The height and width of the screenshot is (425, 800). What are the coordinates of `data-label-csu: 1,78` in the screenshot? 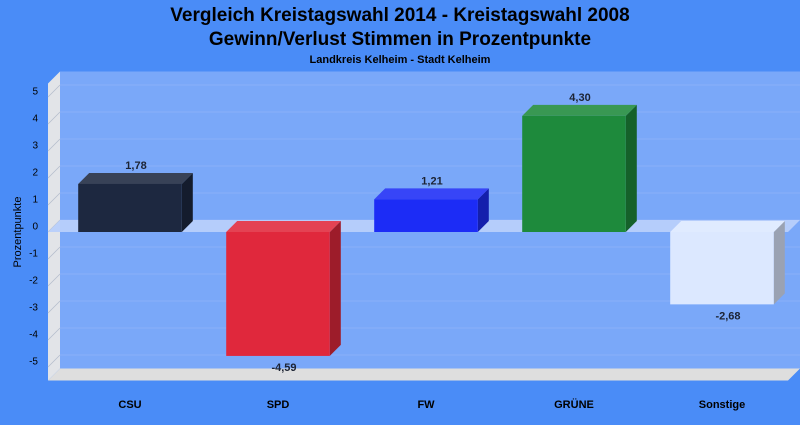 It's located at (135, 166).